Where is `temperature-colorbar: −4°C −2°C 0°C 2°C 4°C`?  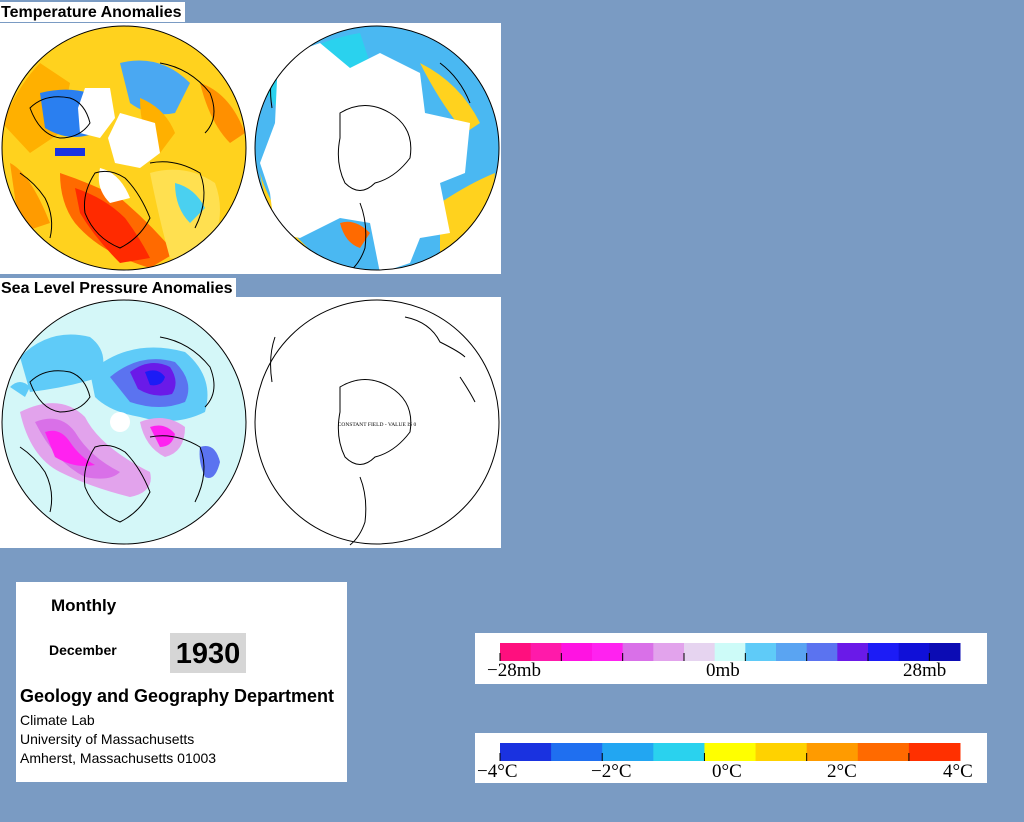 temperature-colorbar: −4°C −2°C 0°C 2°C 4°C is located at coordinates (731, 758).